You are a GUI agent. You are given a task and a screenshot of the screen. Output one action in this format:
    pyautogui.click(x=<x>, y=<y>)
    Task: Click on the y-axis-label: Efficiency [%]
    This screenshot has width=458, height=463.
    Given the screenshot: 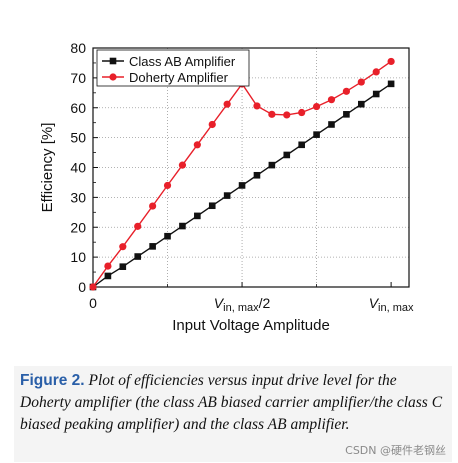 What is the action you would take?
    pyautogui.click(x=47, y=168)
    